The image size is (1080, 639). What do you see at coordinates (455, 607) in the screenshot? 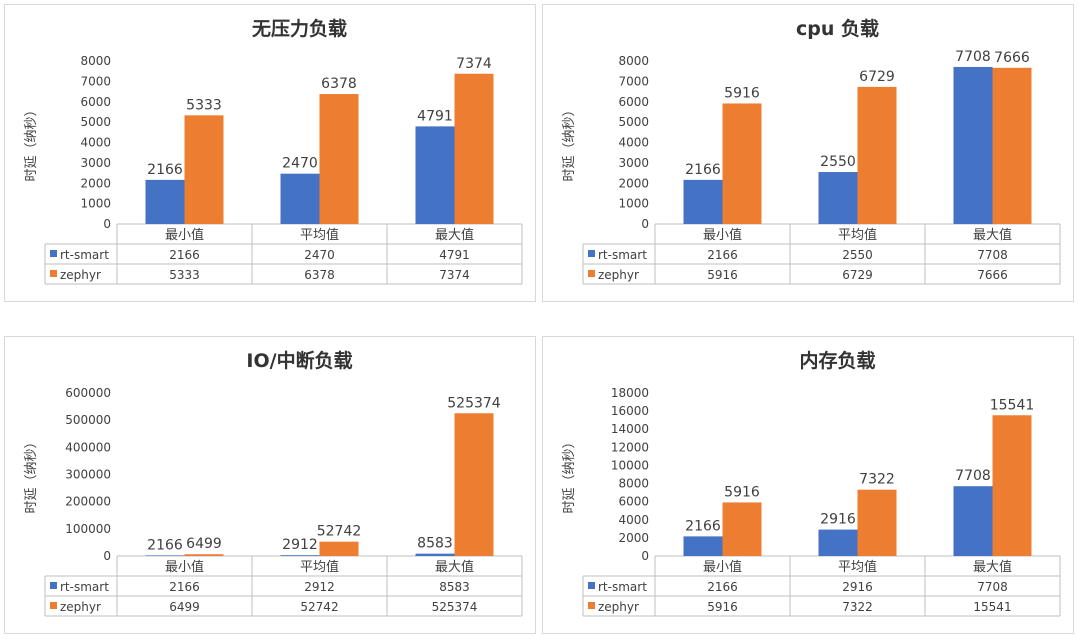
I see `table-cell-value: 525374` at bounding box center [455, 607].